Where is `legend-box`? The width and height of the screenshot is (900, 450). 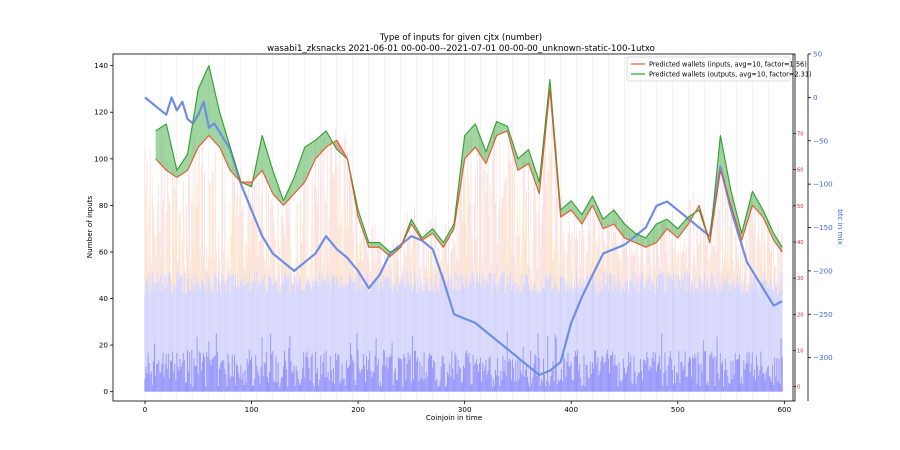 legend-box is located at coordinates (708, 69).